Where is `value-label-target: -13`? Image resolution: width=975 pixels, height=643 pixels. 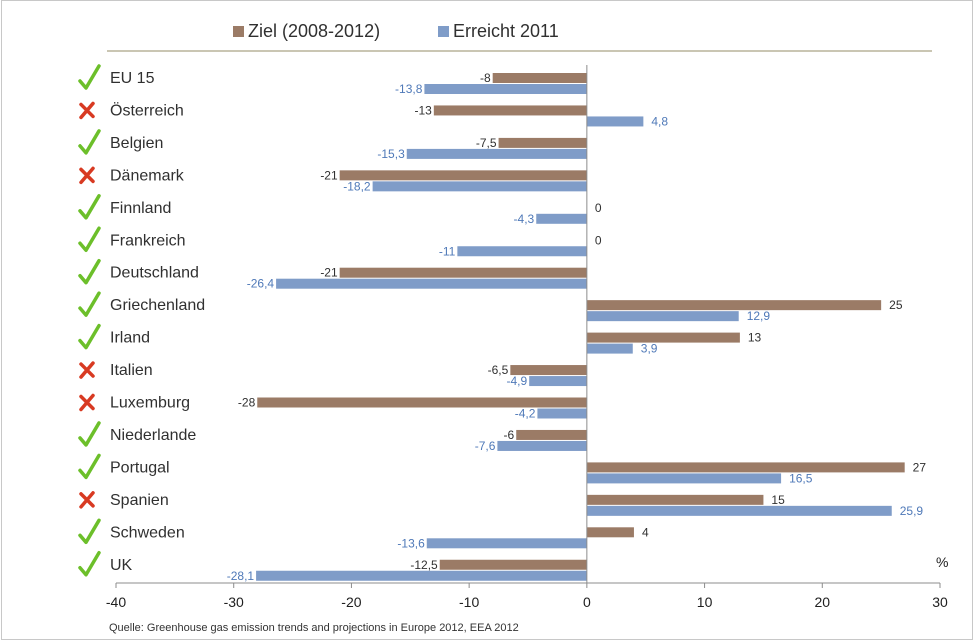 value-label-target: -13 is located at coordinates (423, 110).